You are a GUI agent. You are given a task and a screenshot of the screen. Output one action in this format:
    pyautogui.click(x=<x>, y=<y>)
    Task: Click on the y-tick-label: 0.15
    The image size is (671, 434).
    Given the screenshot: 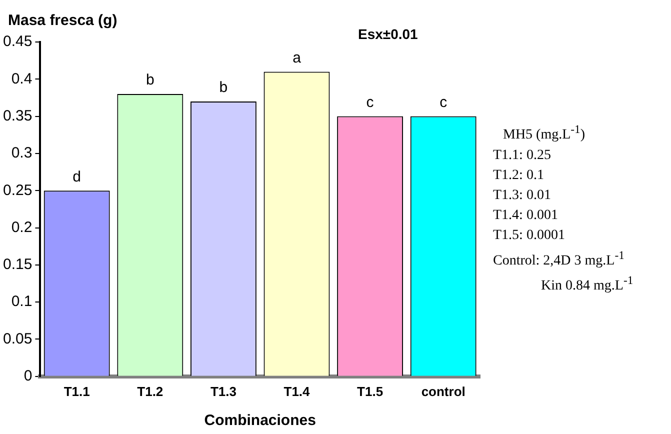 What is the action you would take?
    pyautogui.click(x=17, y=265)
    